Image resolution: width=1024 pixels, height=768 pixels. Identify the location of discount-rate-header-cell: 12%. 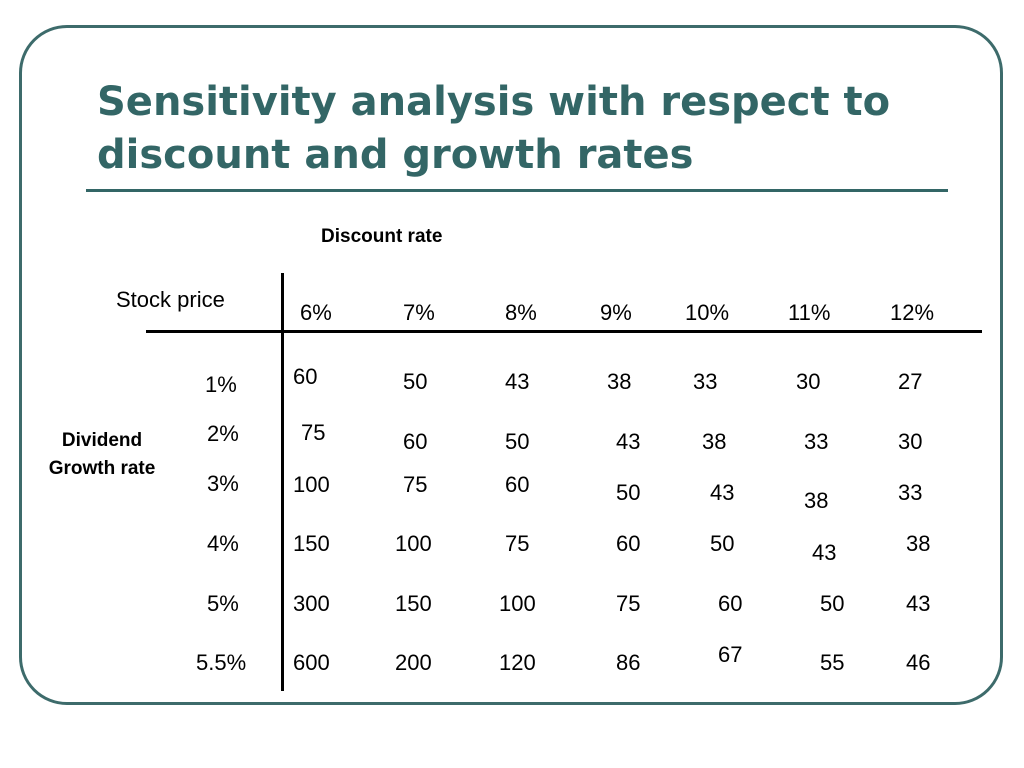
(912, 312).